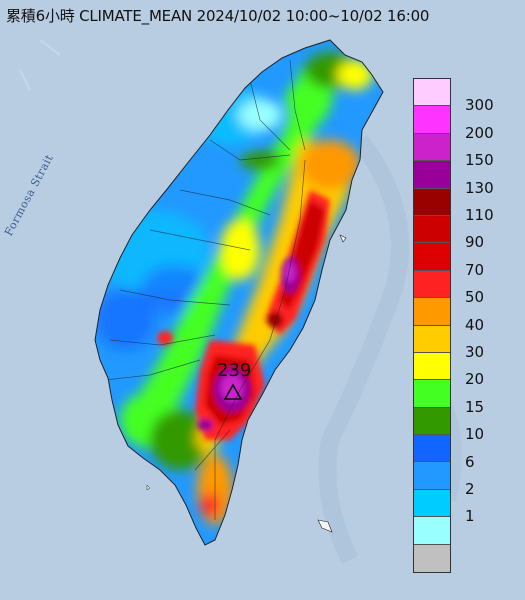  What do you see at coordinates (479, 160) in the screenshot?
I see `legend-label: 150` at bounding box center [479, 160].